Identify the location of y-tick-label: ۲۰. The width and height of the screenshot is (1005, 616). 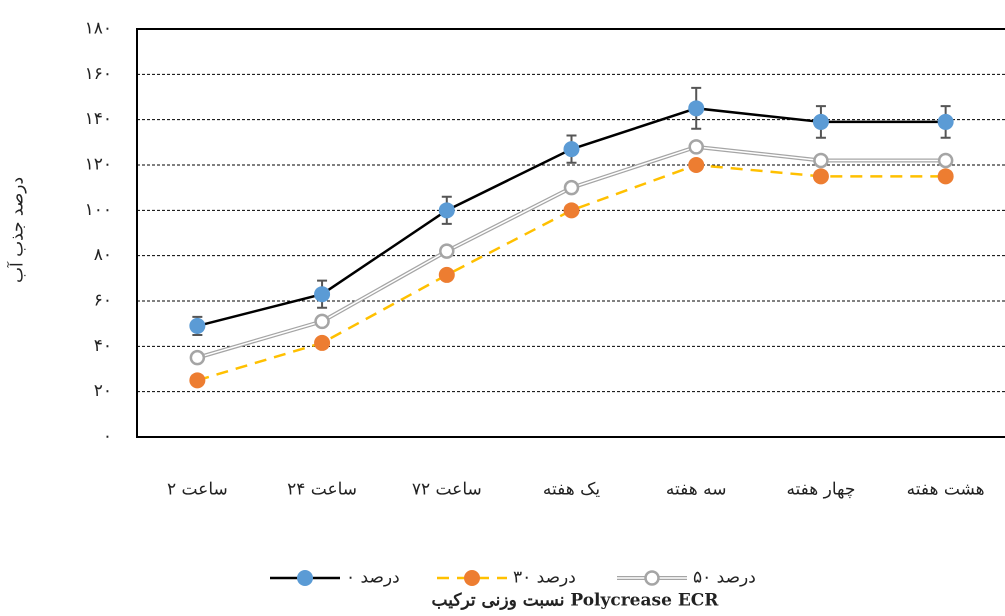
(103, 391).